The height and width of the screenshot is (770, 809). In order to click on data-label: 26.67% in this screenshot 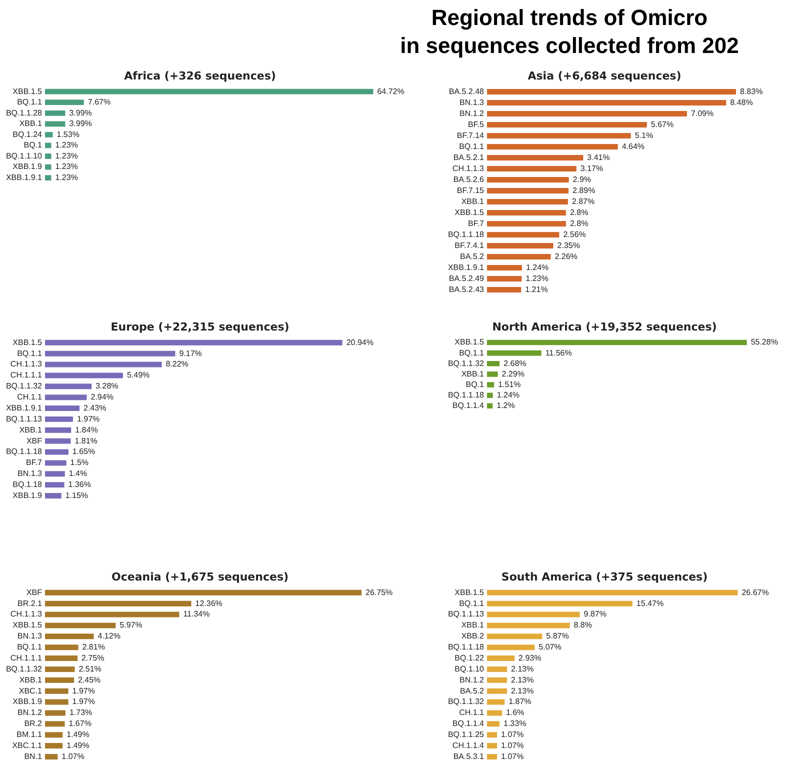, I will do `click(755, 592)`.